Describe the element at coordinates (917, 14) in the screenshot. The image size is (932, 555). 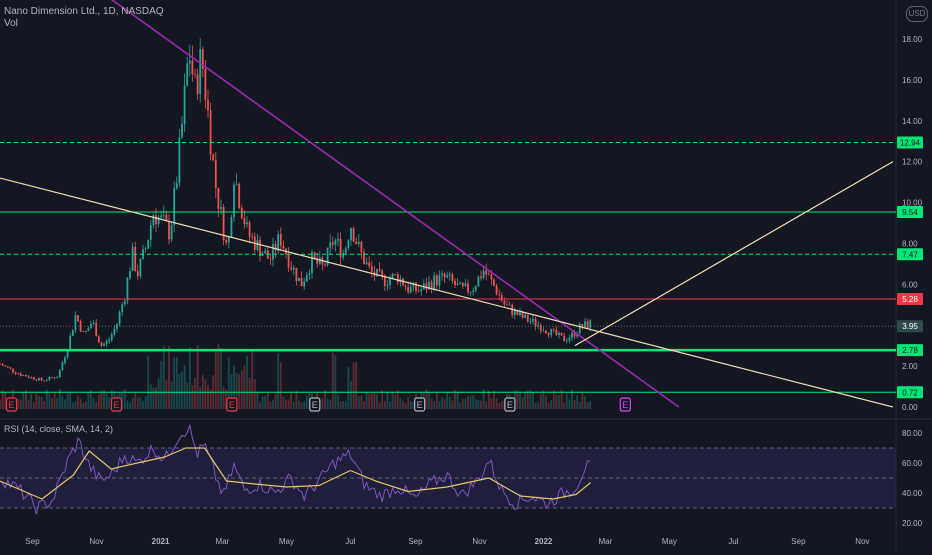
I see `currency-badge: USD` at that location.